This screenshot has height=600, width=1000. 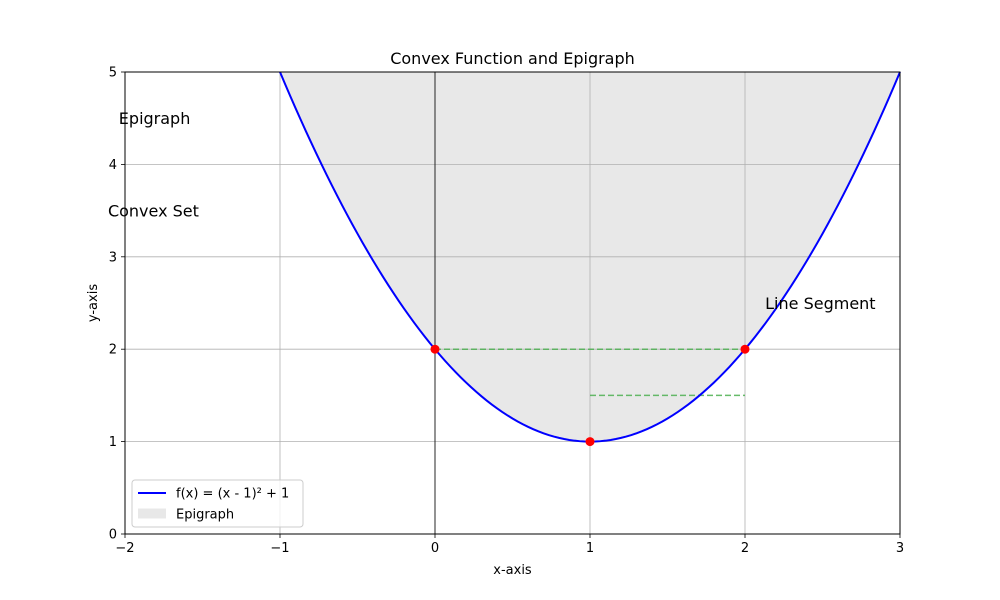 What do you see at coordinates (113, 257) in the screenshot?
I see `y-tick-label-3: 3` at bounding box center [113, 257].